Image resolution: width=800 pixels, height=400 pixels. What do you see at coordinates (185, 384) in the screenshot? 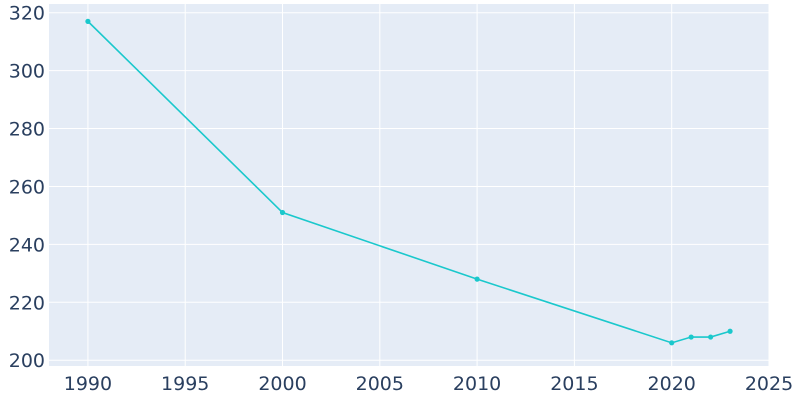
I see `x-tick-label: 1995` at bounding box center [185, 384].